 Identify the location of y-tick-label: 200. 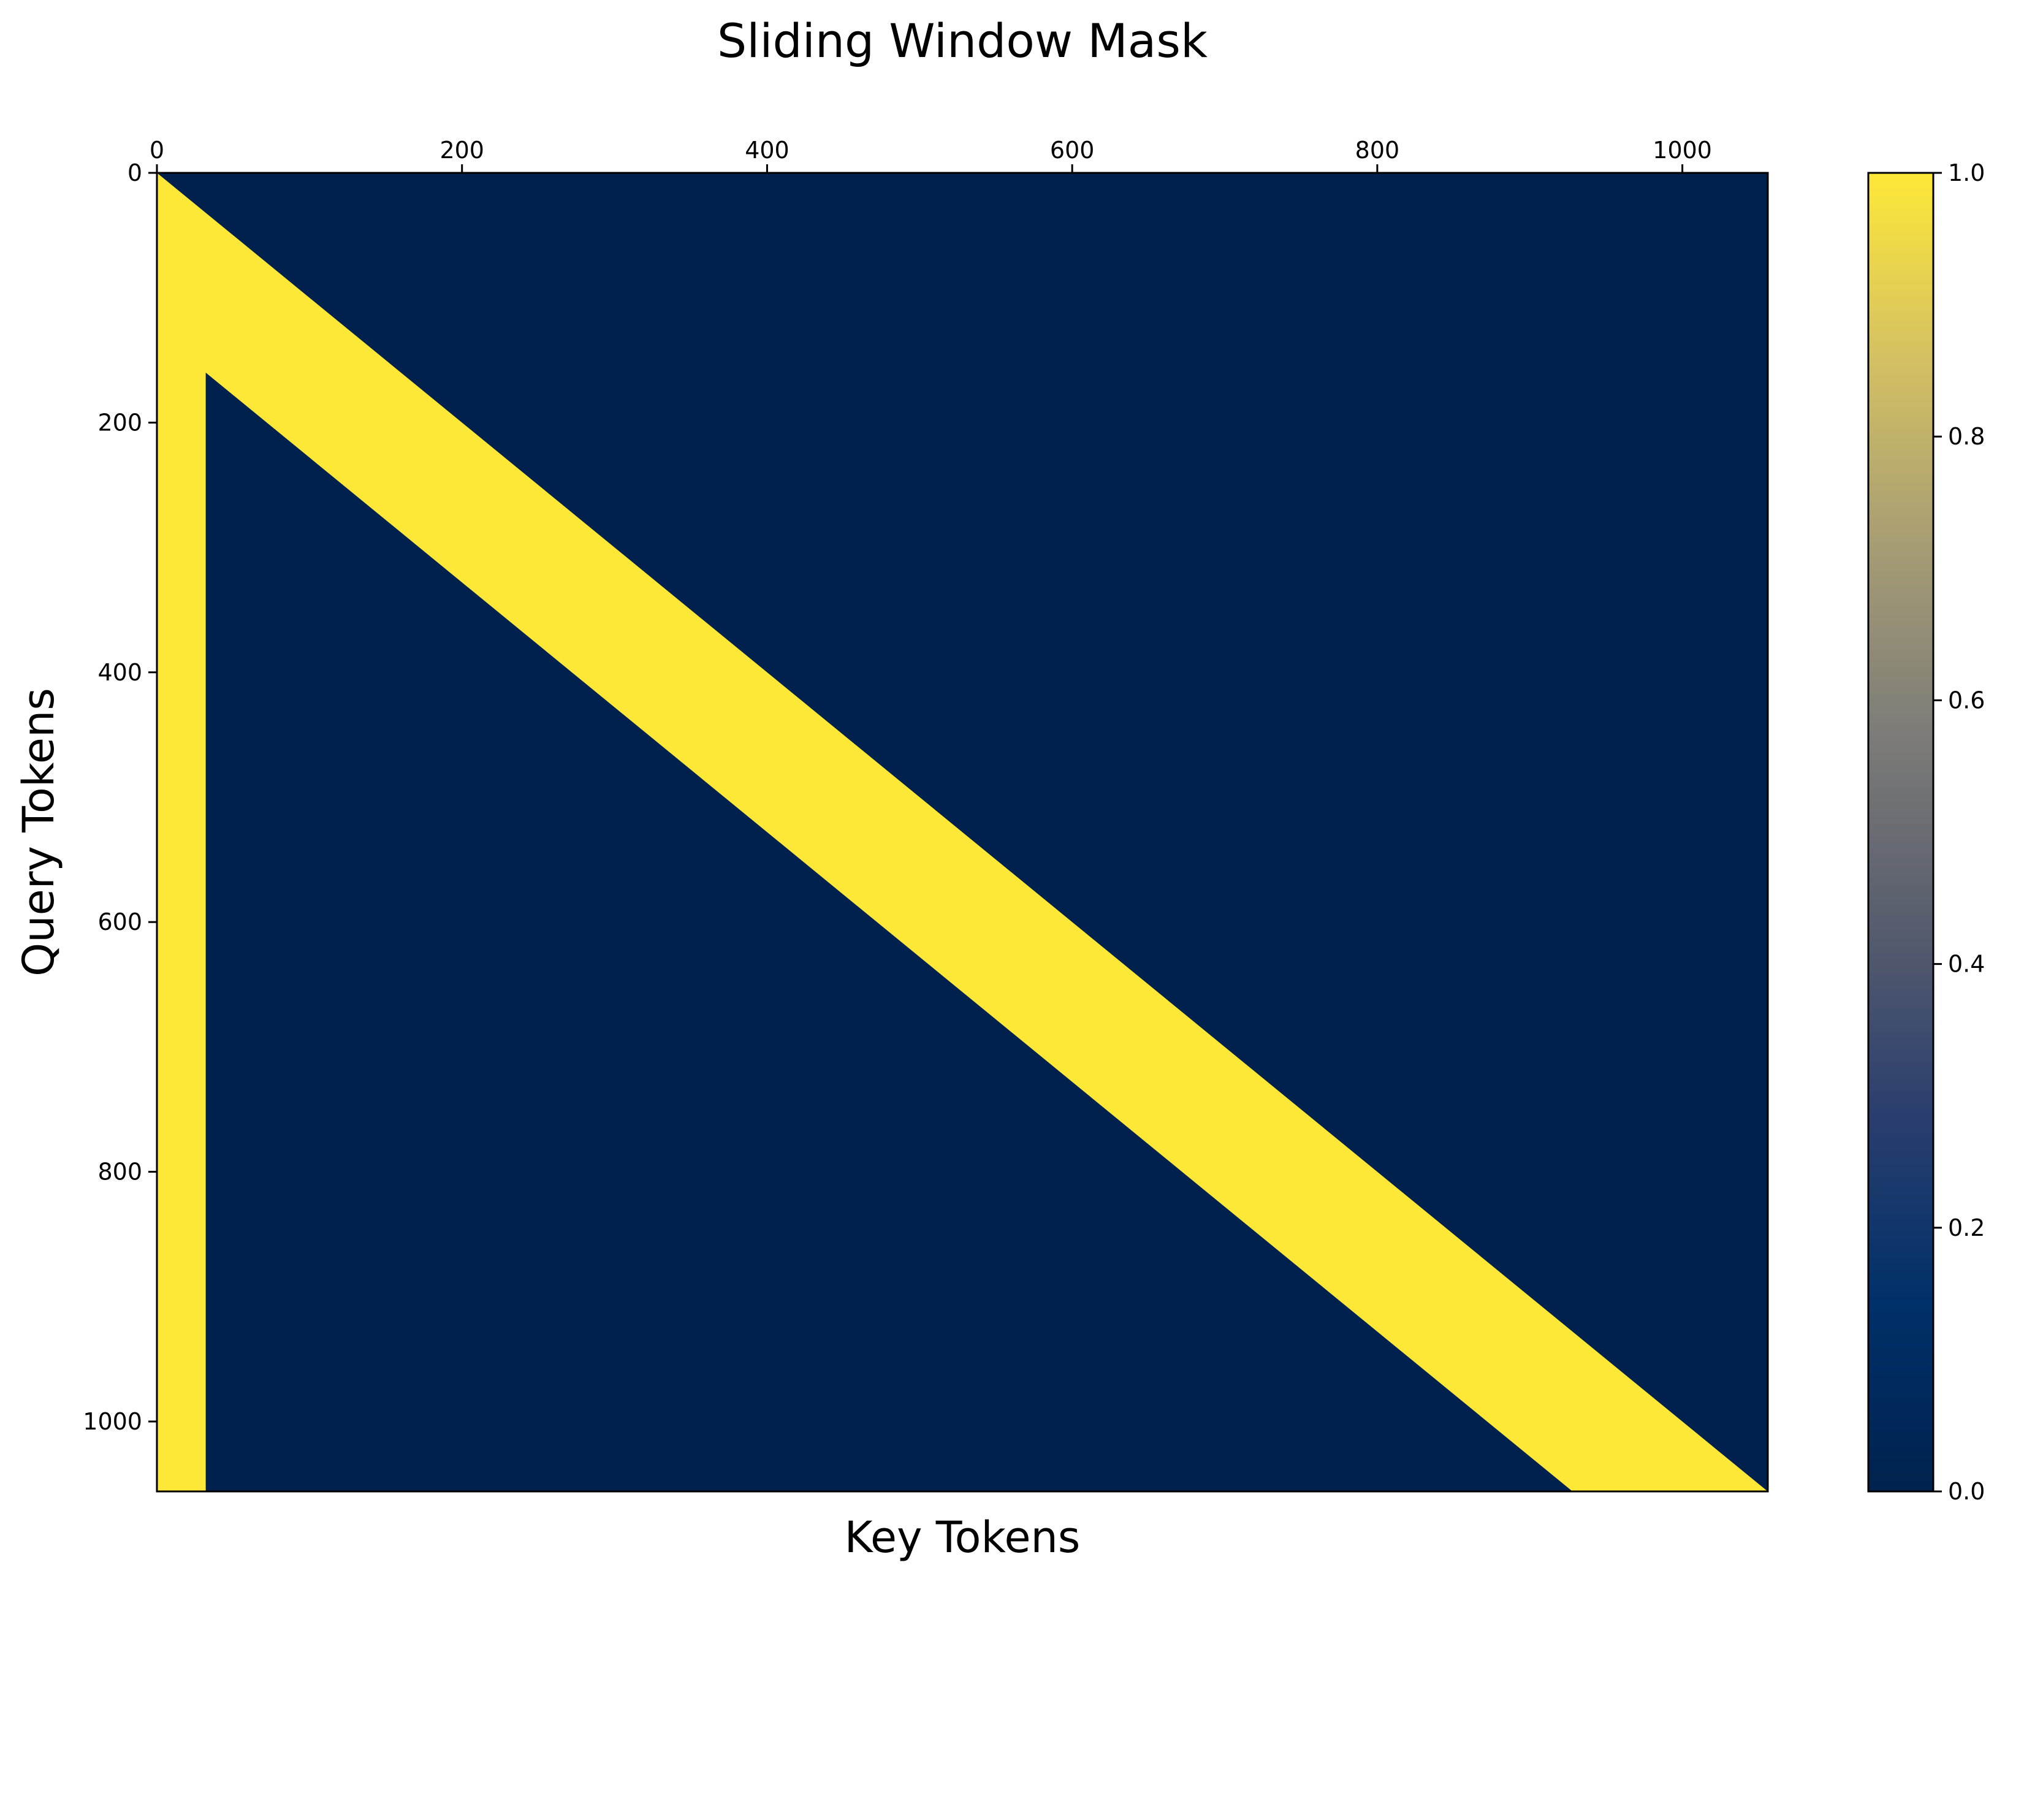
(119, 422).